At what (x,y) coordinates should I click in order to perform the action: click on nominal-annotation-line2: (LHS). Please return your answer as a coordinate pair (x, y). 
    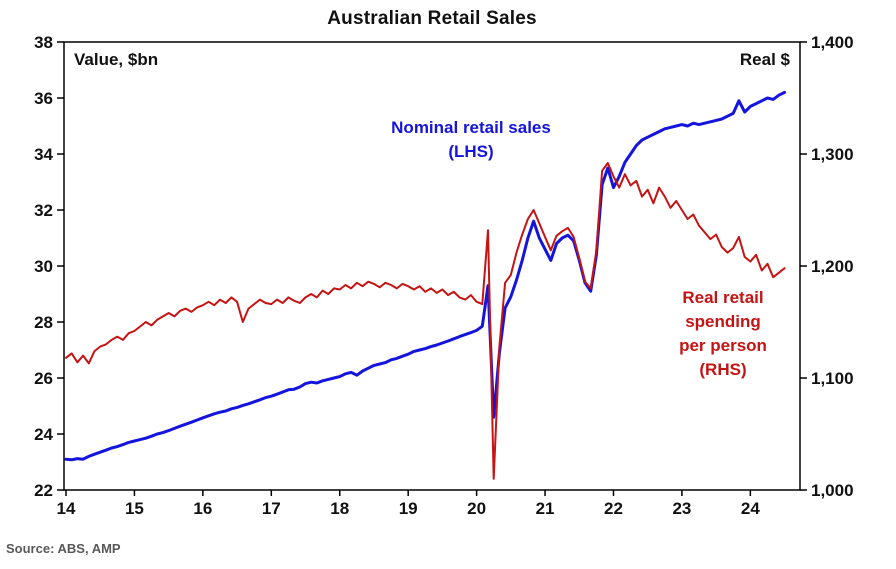
    Looking at the image, I should click on (471, 151).